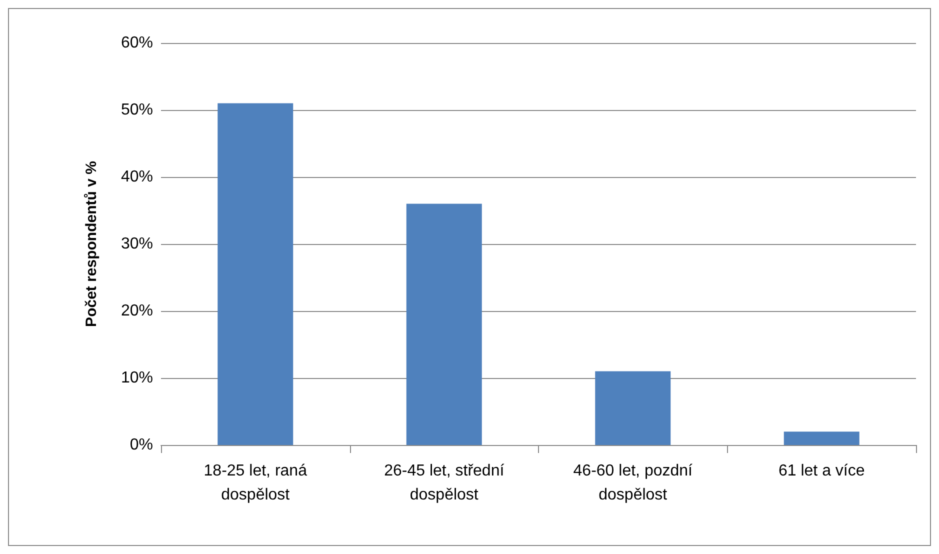  Describe the element at coordinates (136, 110) in the screenshot. I see `y-tick-label: 50%` at that location.